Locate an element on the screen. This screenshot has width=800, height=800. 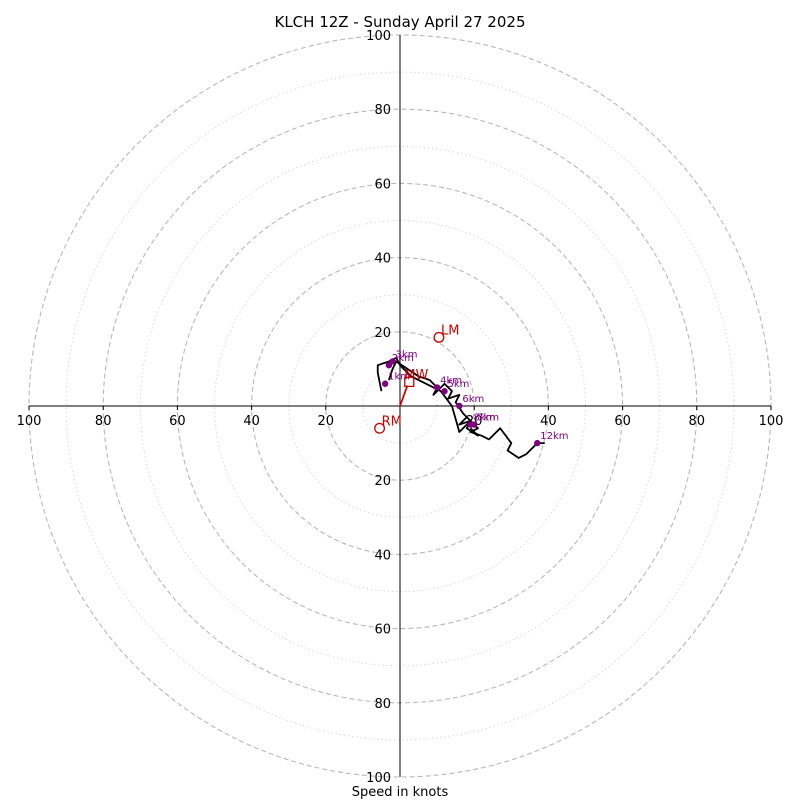
y-tick-label-up: 60 is located at coordinates (382, 184).